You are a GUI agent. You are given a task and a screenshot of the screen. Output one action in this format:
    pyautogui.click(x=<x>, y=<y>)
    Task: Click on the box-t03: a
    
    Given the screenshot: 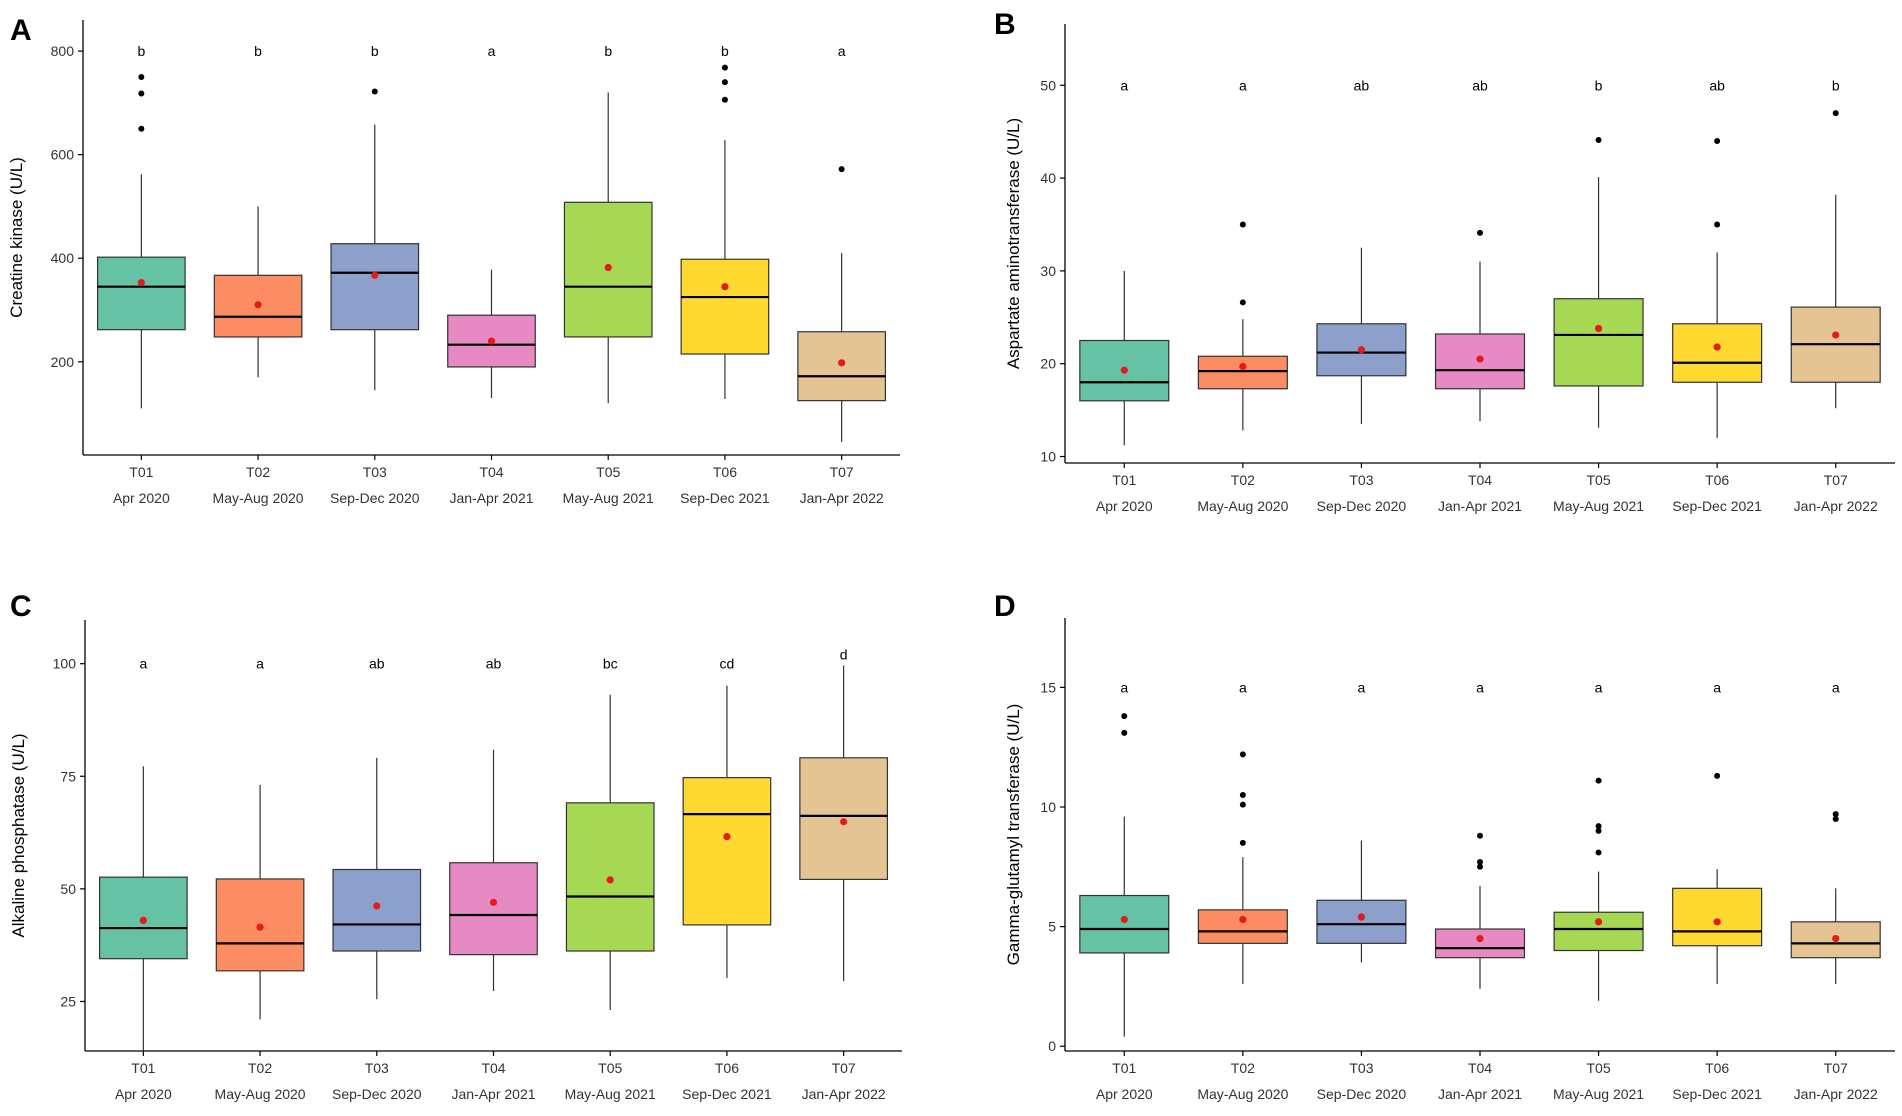 What is the action you would take?
    pyautogui.click(x=1361, y=821)
    